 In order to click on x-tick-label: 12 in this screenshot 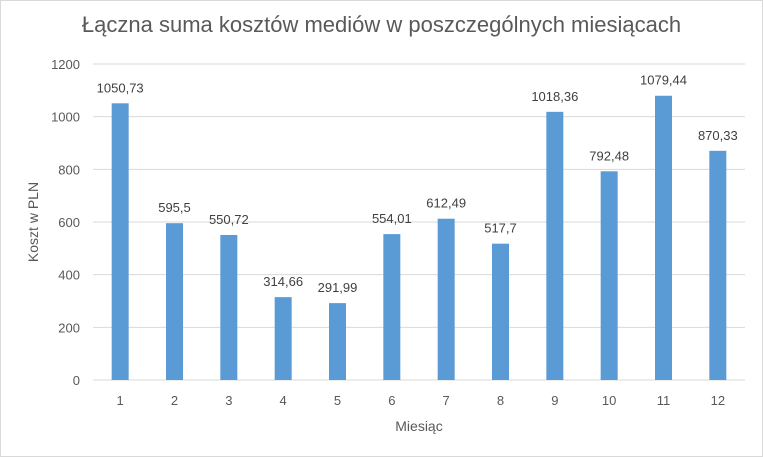, I will do `click(718, 400)`.